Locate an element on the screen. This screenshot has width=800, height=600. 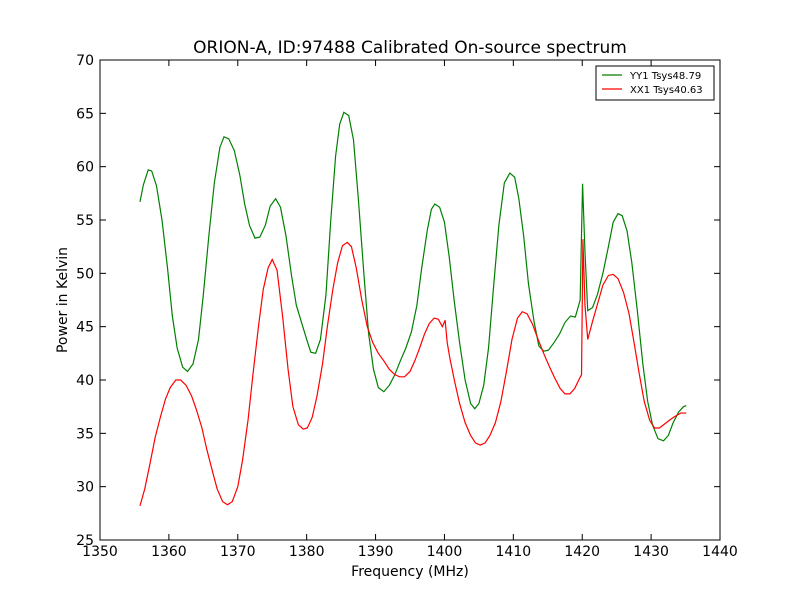
x-tick-label: 1380 is located at coordinates (307, 552).